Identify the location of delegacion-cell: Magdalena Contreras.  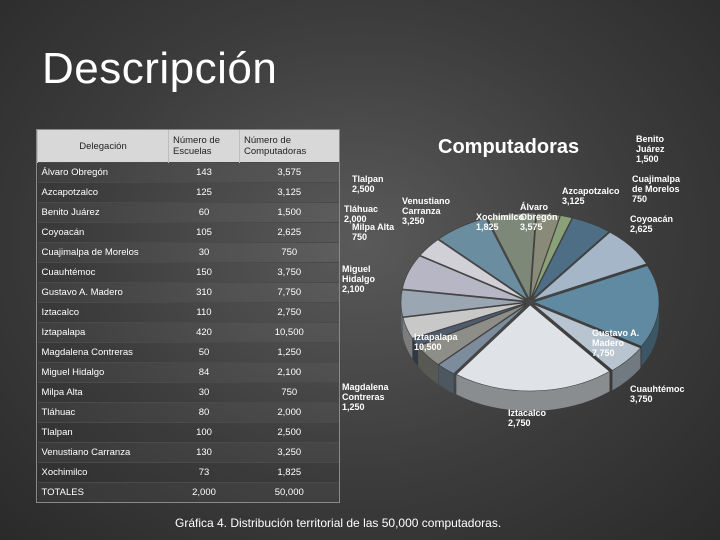
(103, 352).